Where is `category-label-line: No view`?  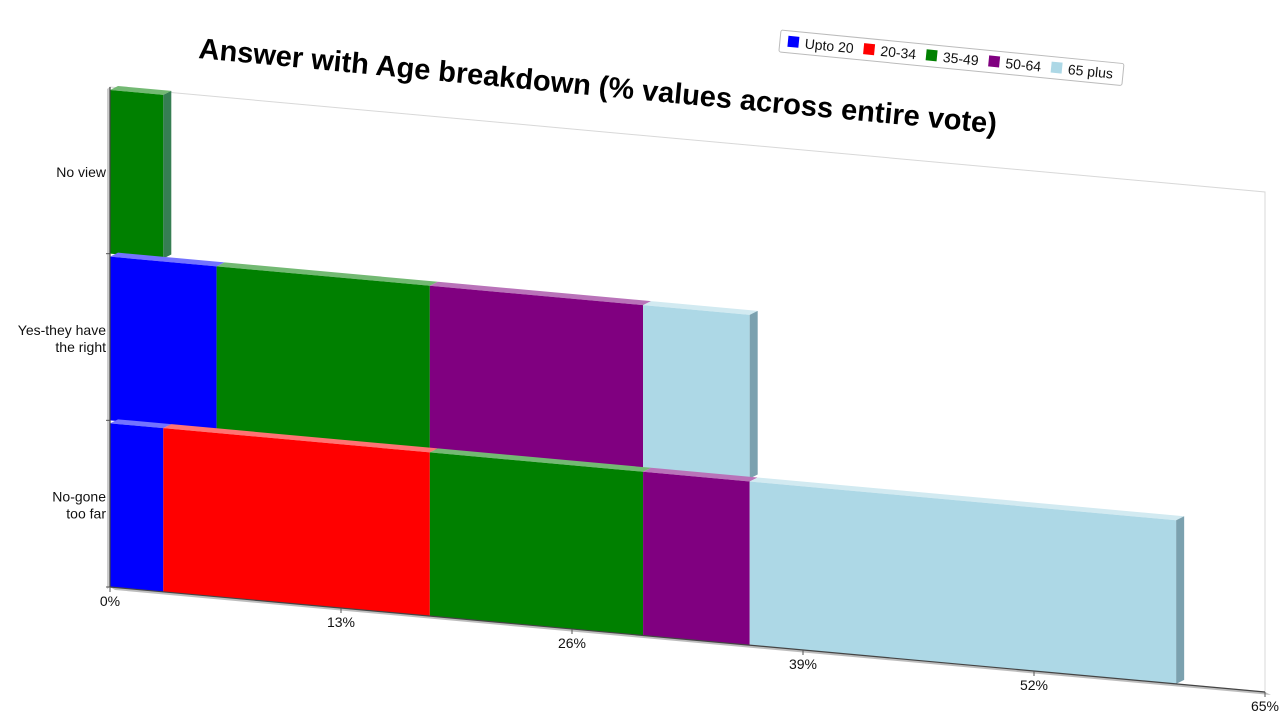
category-label-line: No view is located at coordinates (81, 172).